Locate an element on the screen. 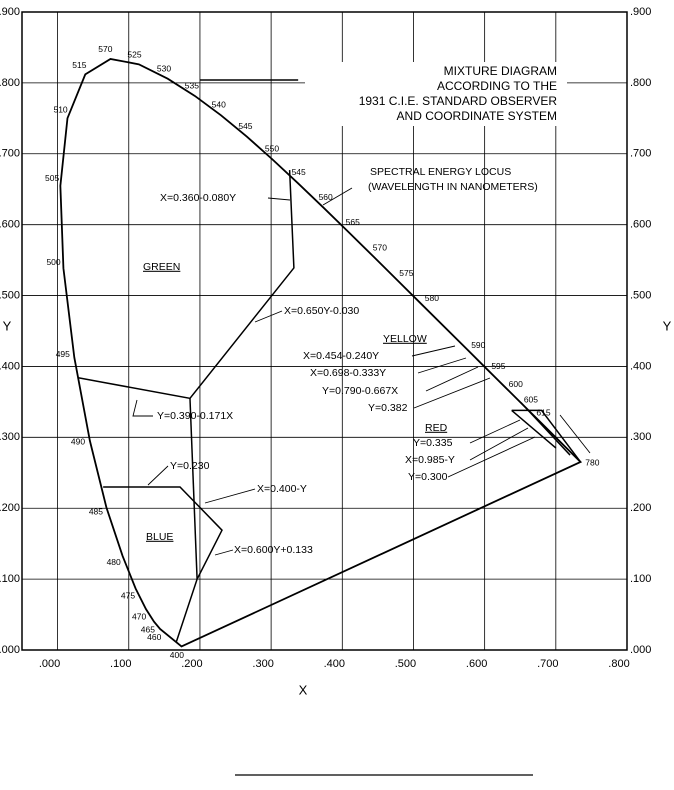 Image resolution: width=674 pixels, height=790 pixels. wavelength-label: 590 is located at coordinates (478, 345).